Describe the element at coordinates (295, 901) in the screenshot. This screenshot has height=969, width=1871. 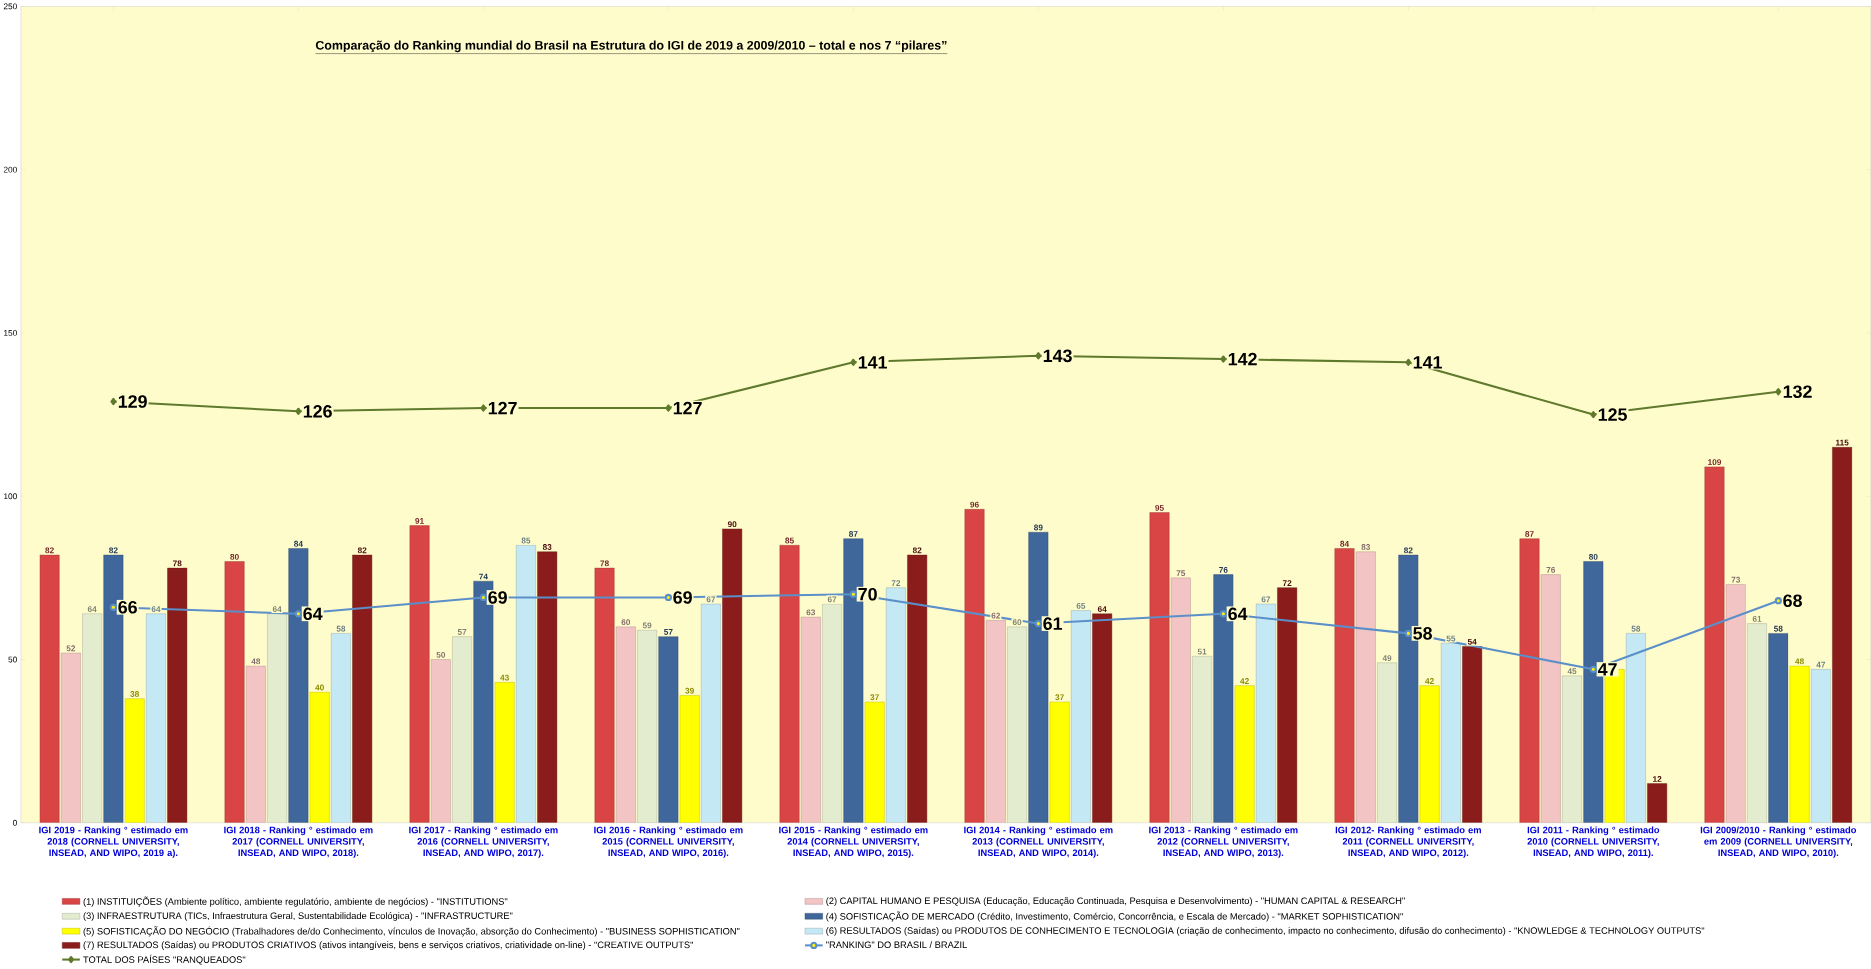
I see `legend-label: (1) INSTITUIÇÕES (Ambiente político, ambiente regulatório, ambiente de negócios) - "INSTITUTIONS"` at that location.